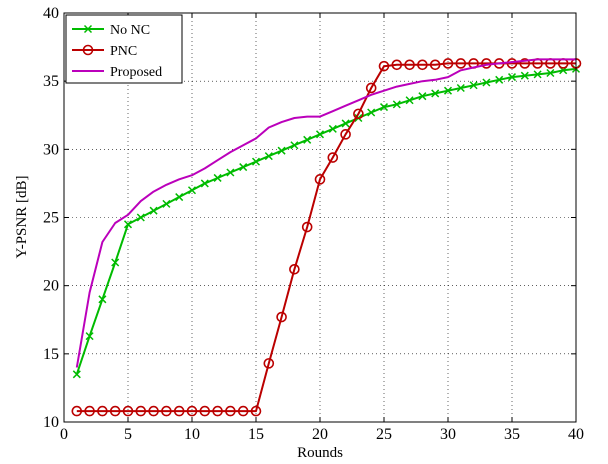 The height and width of the screenshot is (464, 608). What do you see at coordinates (22, 217) in the screenshot?
I see `y-axis-label: Y-PSNR [dB]` at bounding box center [22, 217].